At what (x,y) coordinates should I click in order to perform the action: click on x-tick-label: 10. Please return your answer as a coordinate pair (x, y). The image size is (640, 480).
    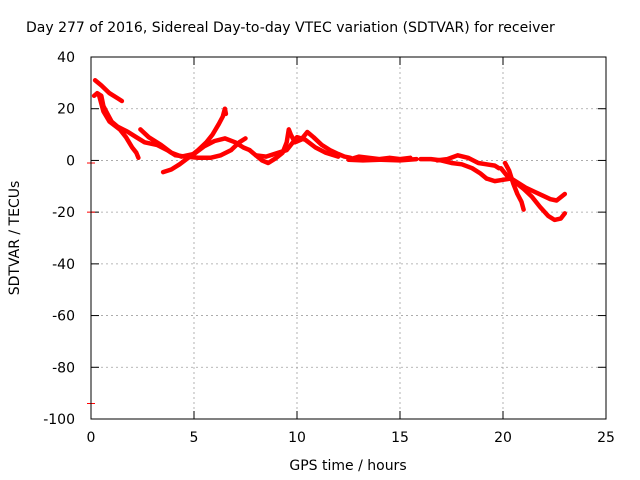
    Looking at the image, I should click on (297, 438).